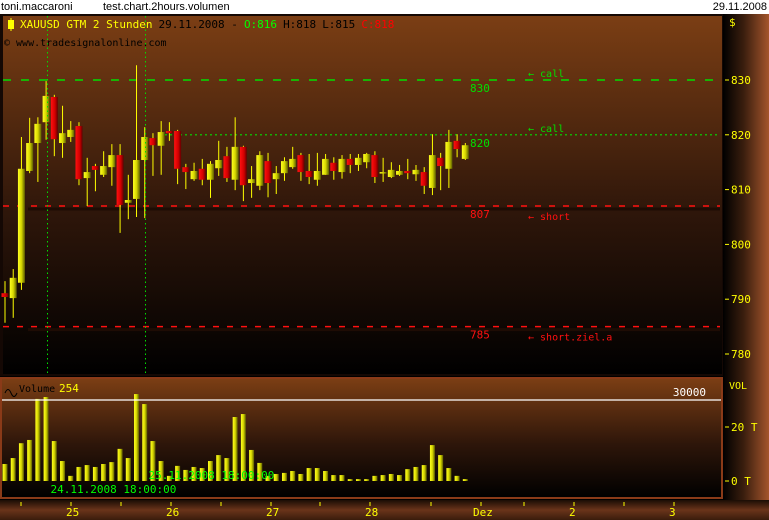 This screenshot has width=769, height=520. Describe the element at coordinates (572, 512) in the screenshot. I see `day-label: 2` at that location.